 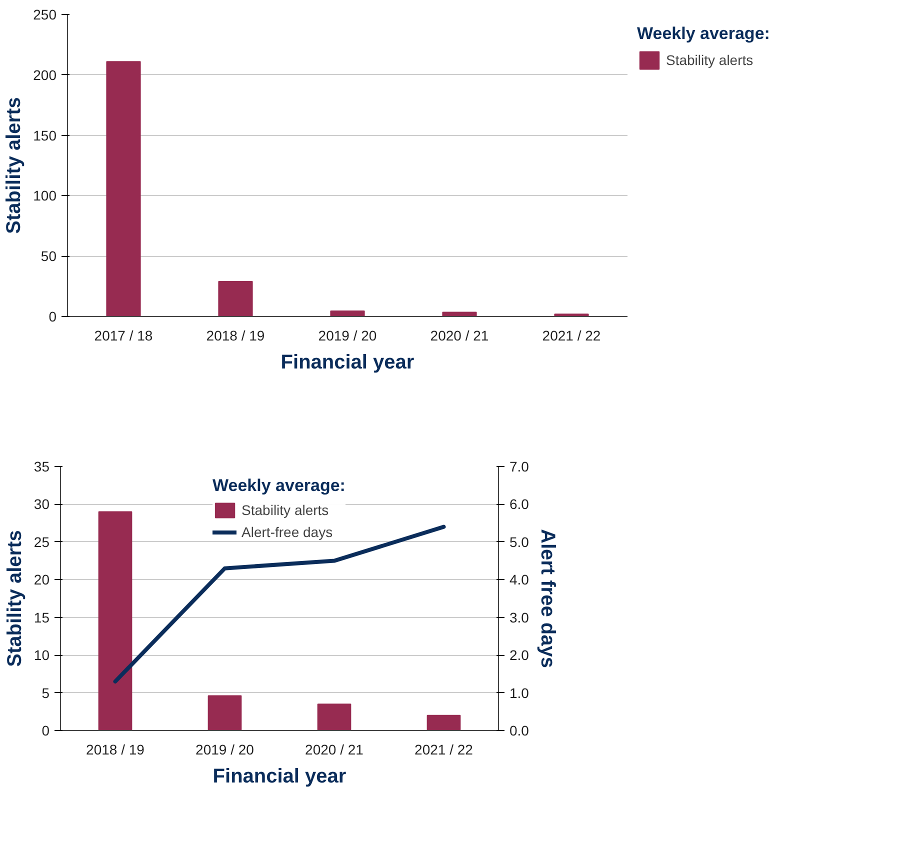 What do you see at coordinates (45, 135) in the screenshot?
I see `y-tick-label: 150` at bounding box center [45, 135].